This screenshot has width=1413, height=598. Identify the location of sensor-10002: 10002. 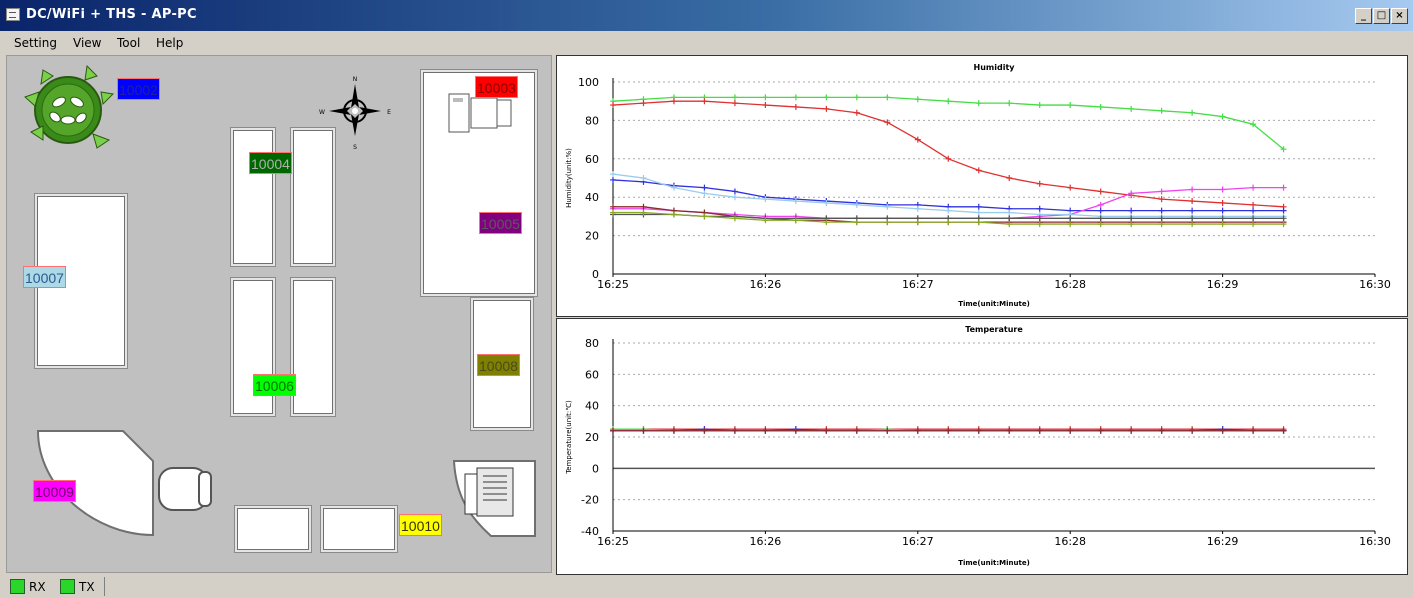
(138, 89).